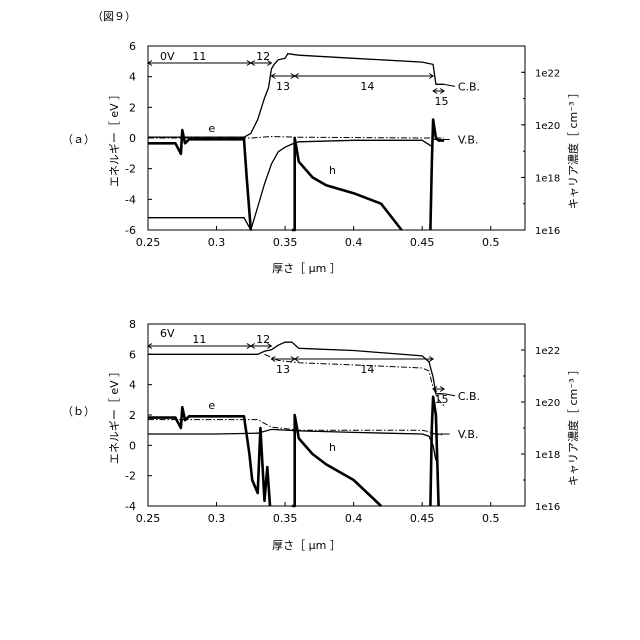  Describe the element at coordinates (130, 230) in the screenshot. I see `y-left-tick-label: -6` at that location.